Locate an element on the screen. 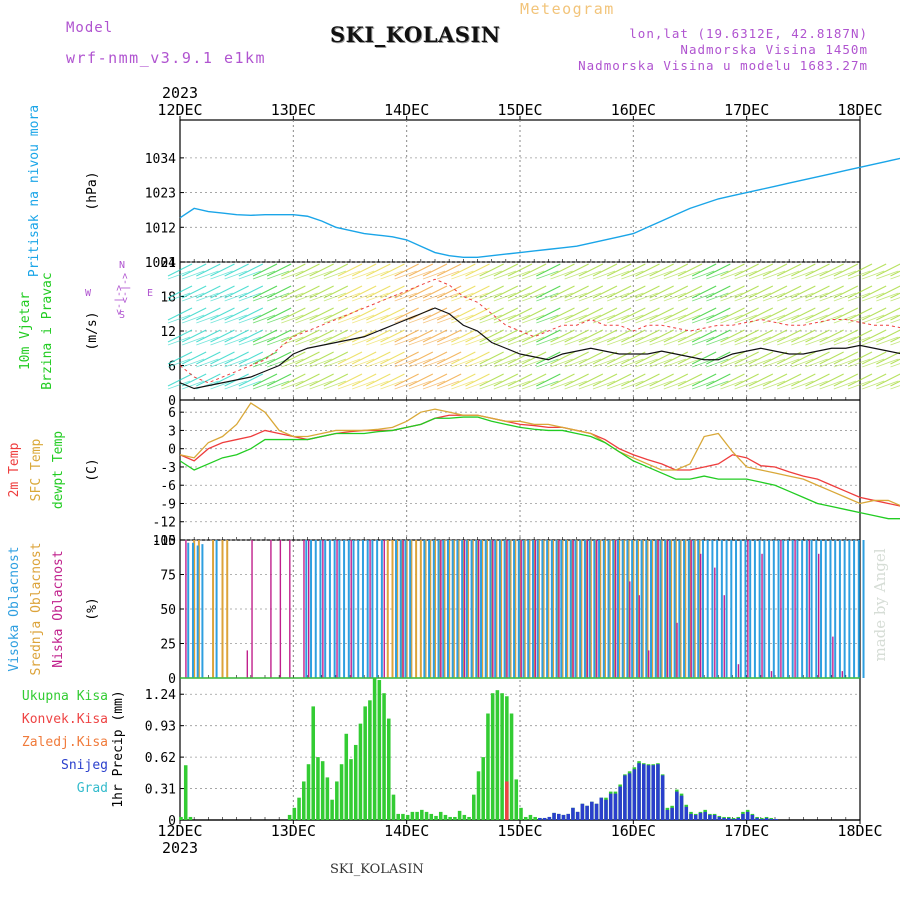 Image resolution: width=900 pixels, height=900 pixels. y-tick-label: 12 is located at coordinates (168, 332).